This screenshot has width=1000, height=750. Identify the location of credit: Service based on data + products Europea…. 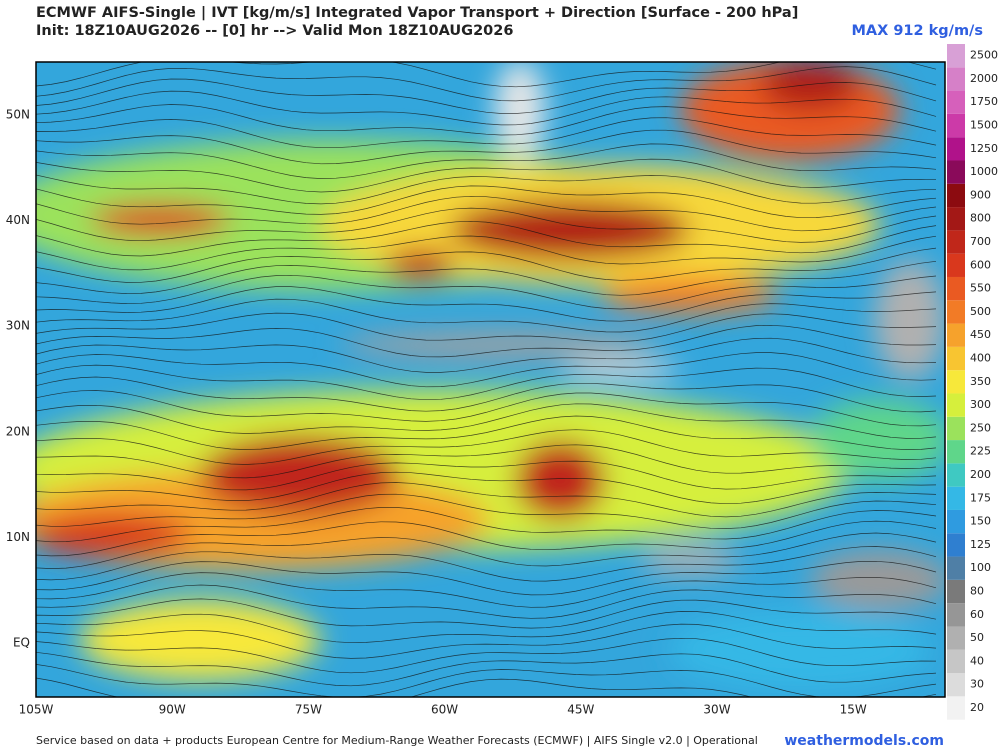
(397, 740).